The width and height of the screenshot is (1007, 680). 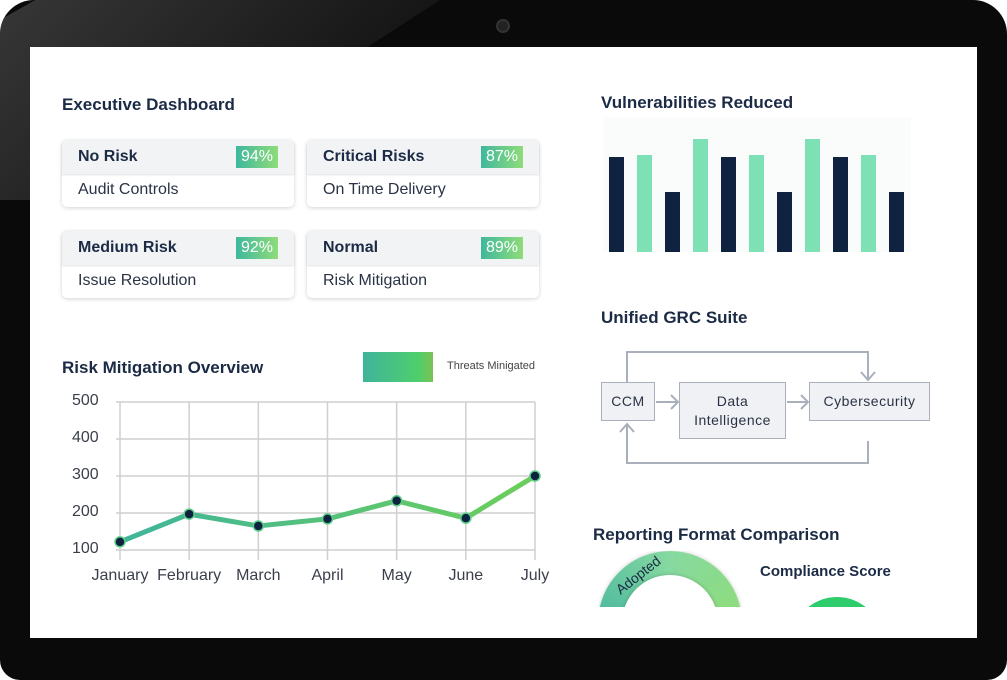 What do you see at coordinates (85, 400) in the screenshot?
I see `y-tick-label: 500` at bounding box center [85, 400].